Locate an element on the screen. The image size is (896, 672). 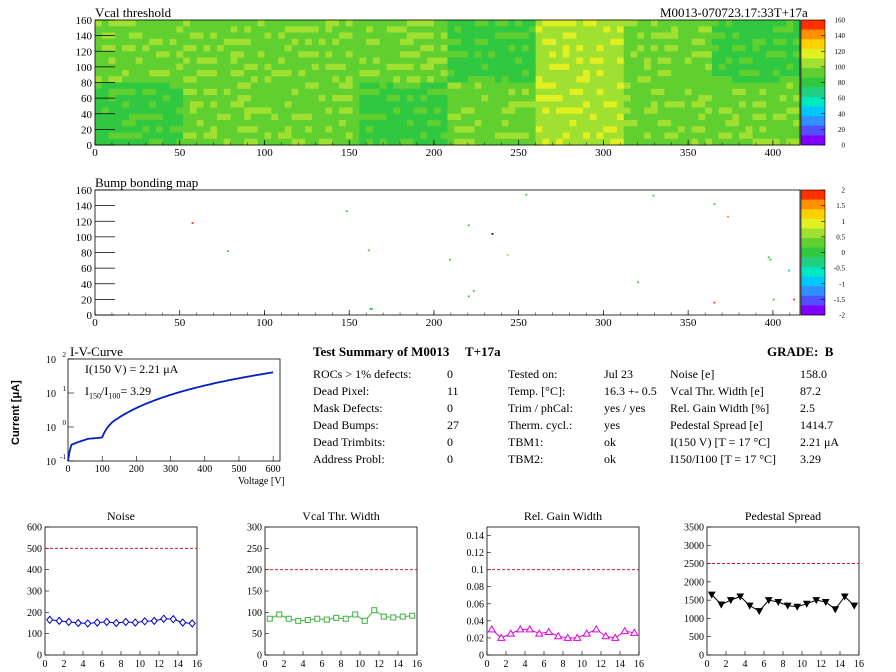
small-ytick-label: 300 is located at coordinates (254, 528).